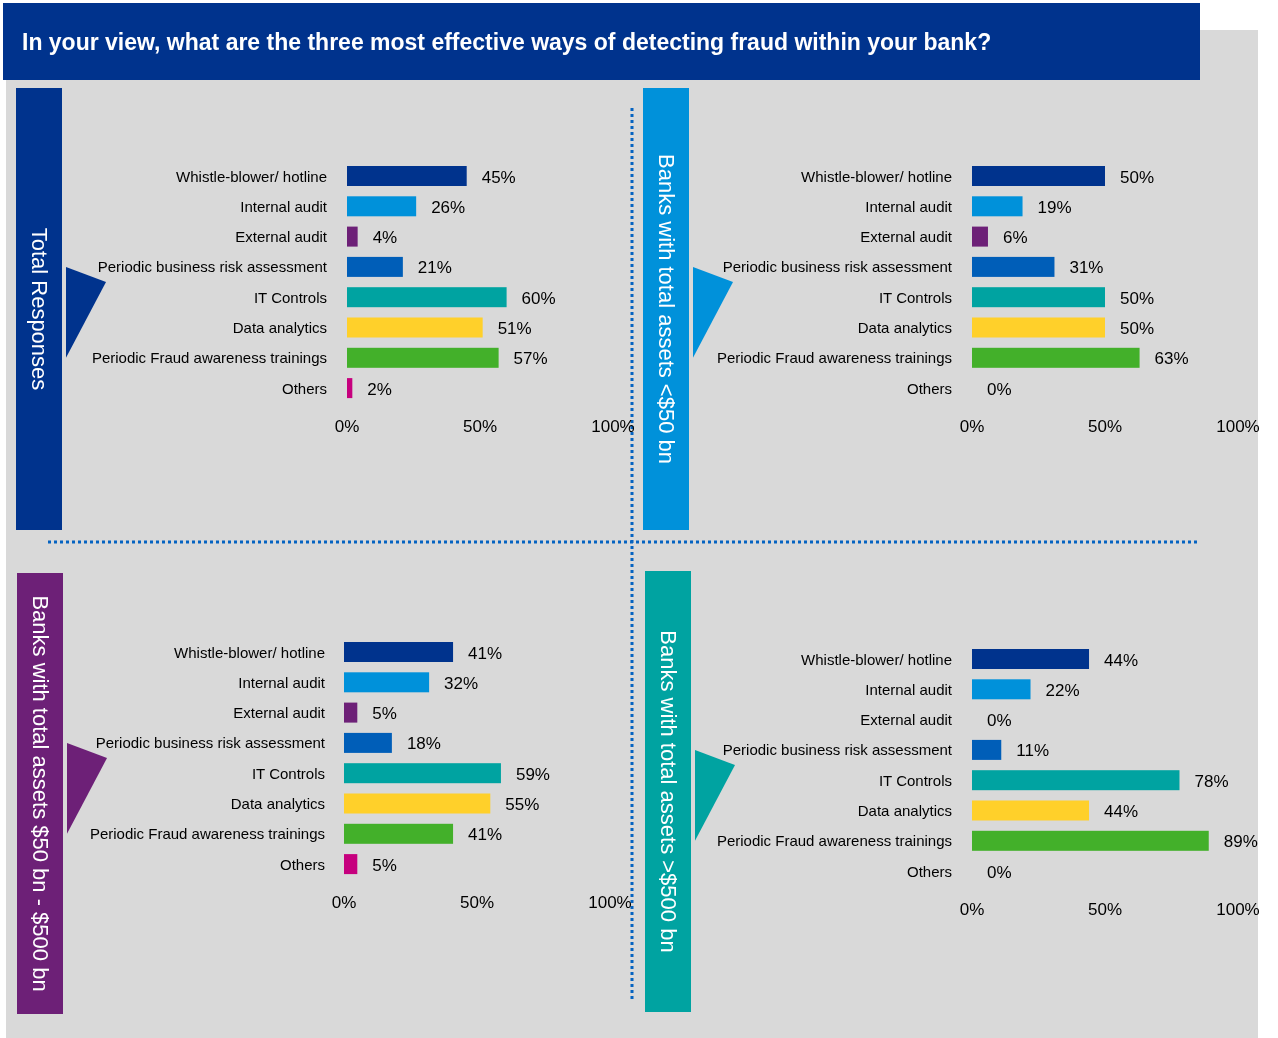  I want to click on y-axis-title: Total Responses, so click(39, 309).